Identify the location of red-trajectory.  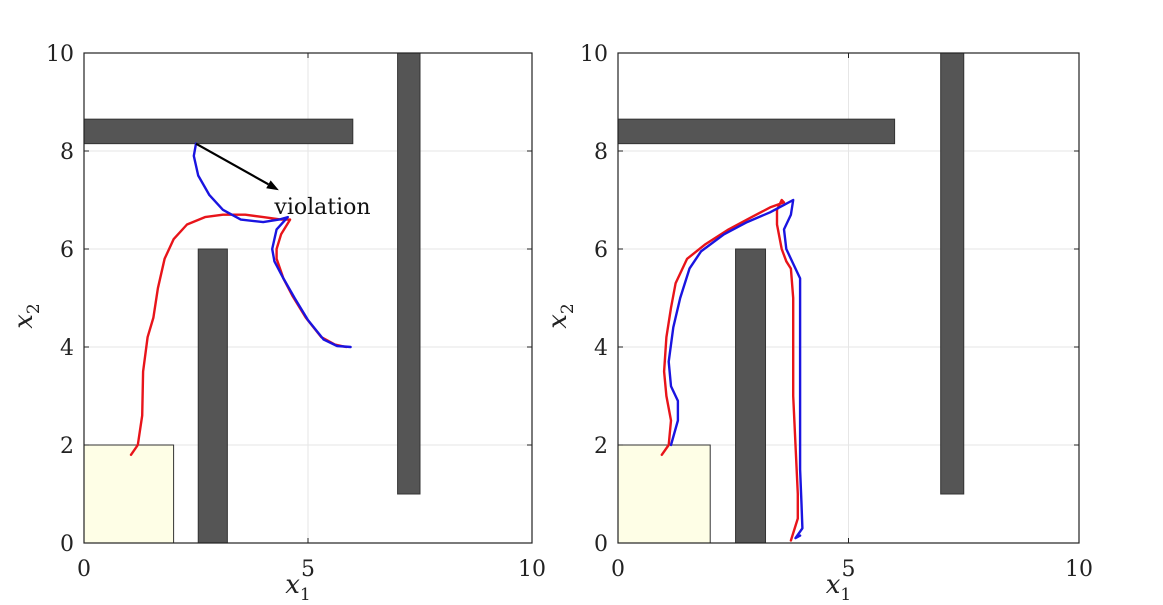
(729, 370).